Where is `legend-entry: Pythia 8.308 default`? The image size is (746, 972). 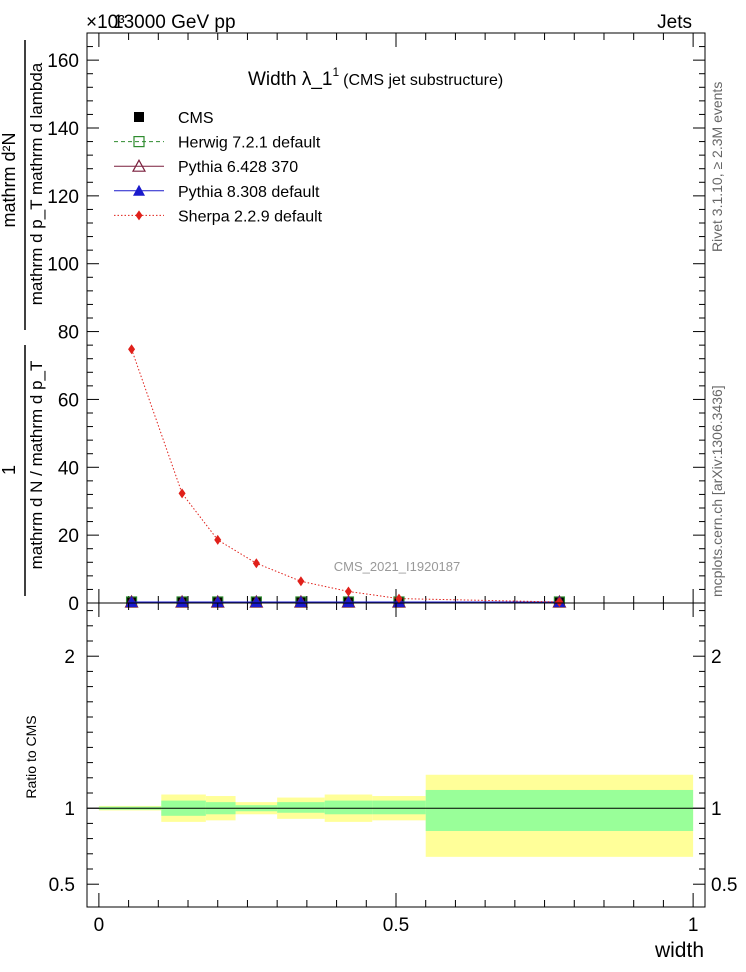 legend-entry: Pythia 8.308 default is located at coordinates (249, 192).